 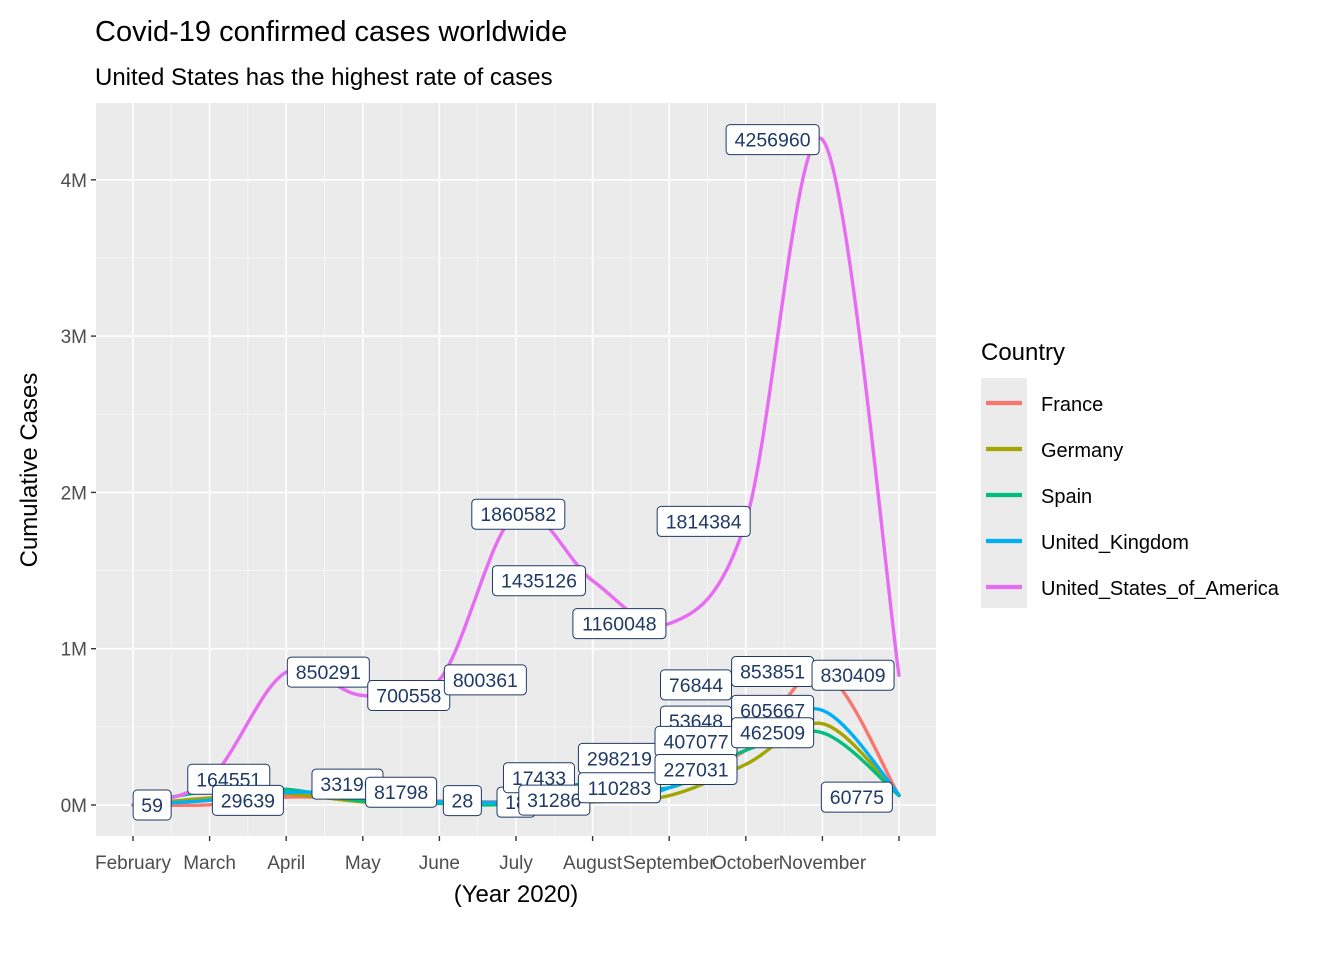 I want to click on y-tick-label: 1M, so click(x=74, y=650).